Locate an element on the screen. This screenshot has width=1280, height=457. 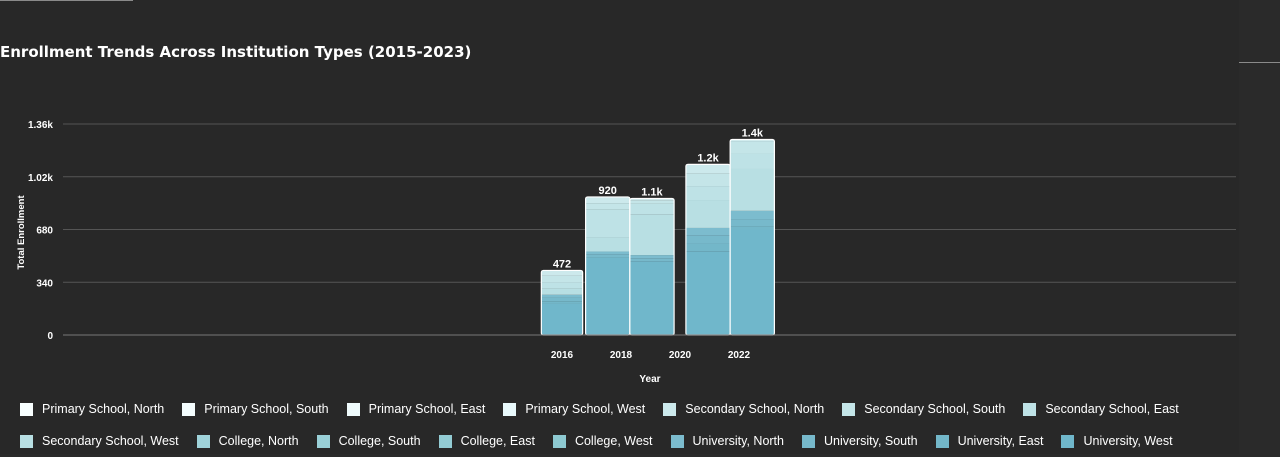
legend-label: Secondary School, East is located at coordinates (1112, 409).